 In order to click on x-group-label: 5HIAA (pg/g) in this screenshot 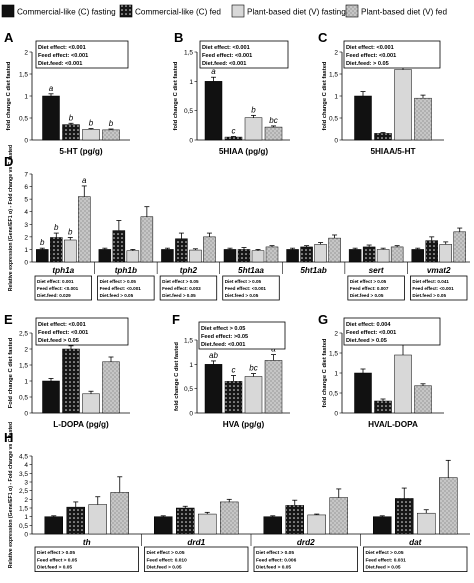, I will do `click(244, 151)`.